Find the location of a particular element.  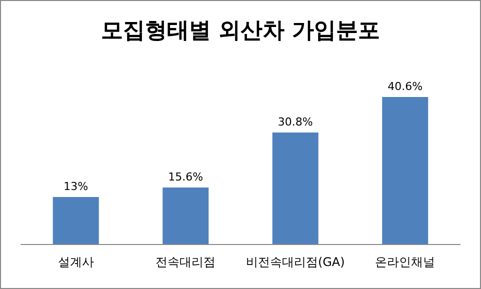

x-tick-label: 설계사 is located at coordinates (76, 262).